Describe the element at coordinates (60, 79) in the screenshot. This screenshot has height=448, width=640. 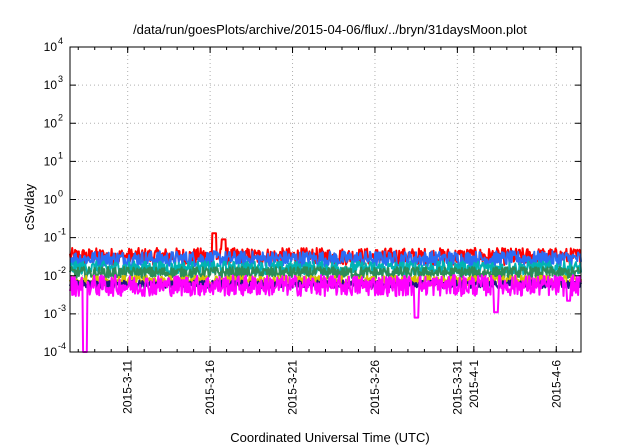
I see `y-tick-exponent: 3` at that location.